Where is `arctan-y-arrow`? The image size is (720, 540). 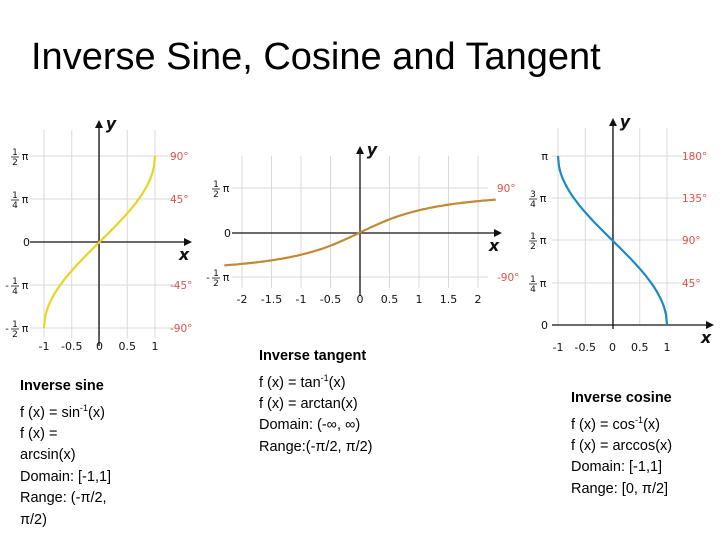 arctan-y-arrow is located at coordinates (360, 150).